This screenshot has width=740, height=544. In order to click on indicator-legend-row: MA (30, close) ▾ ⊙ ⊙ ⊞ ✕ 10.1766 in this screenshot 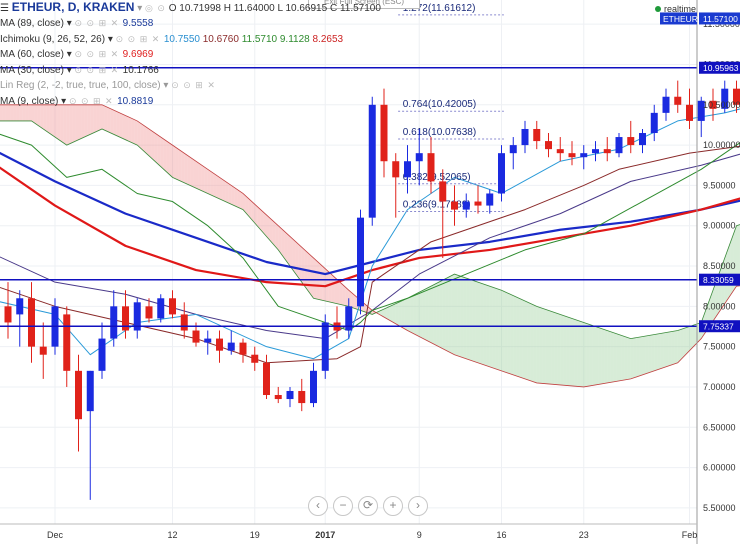, I will do `click(79, 70)`.